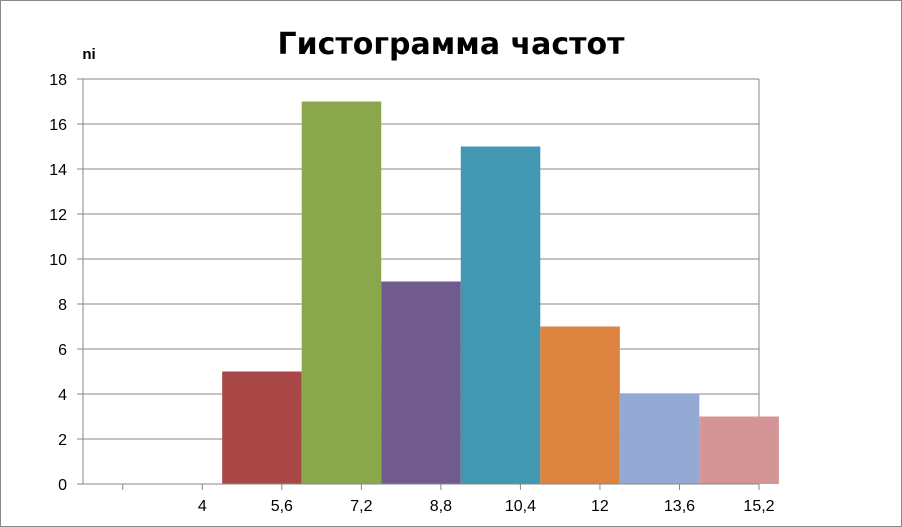  I want to click on y-tick-label: 10, so click(58, 260).